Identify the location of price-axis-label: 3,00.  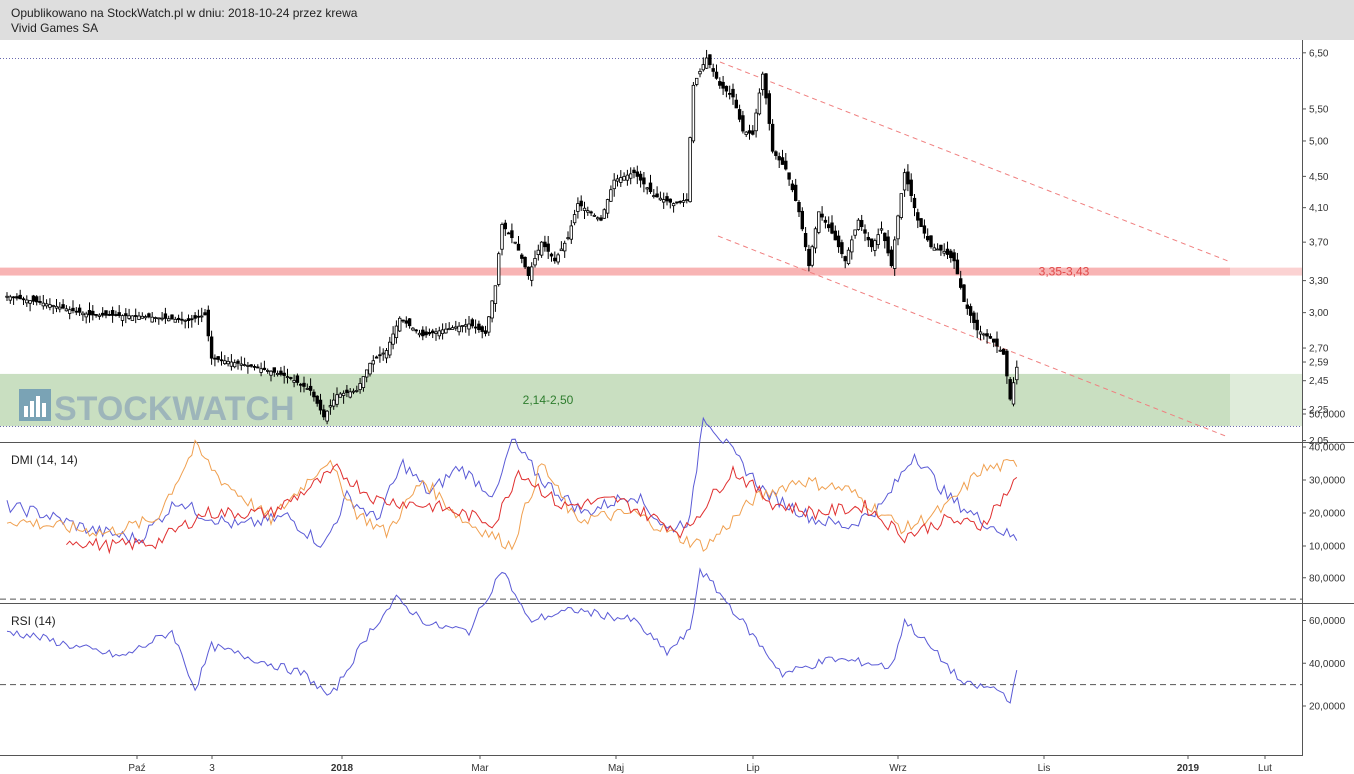
(1319, 313).